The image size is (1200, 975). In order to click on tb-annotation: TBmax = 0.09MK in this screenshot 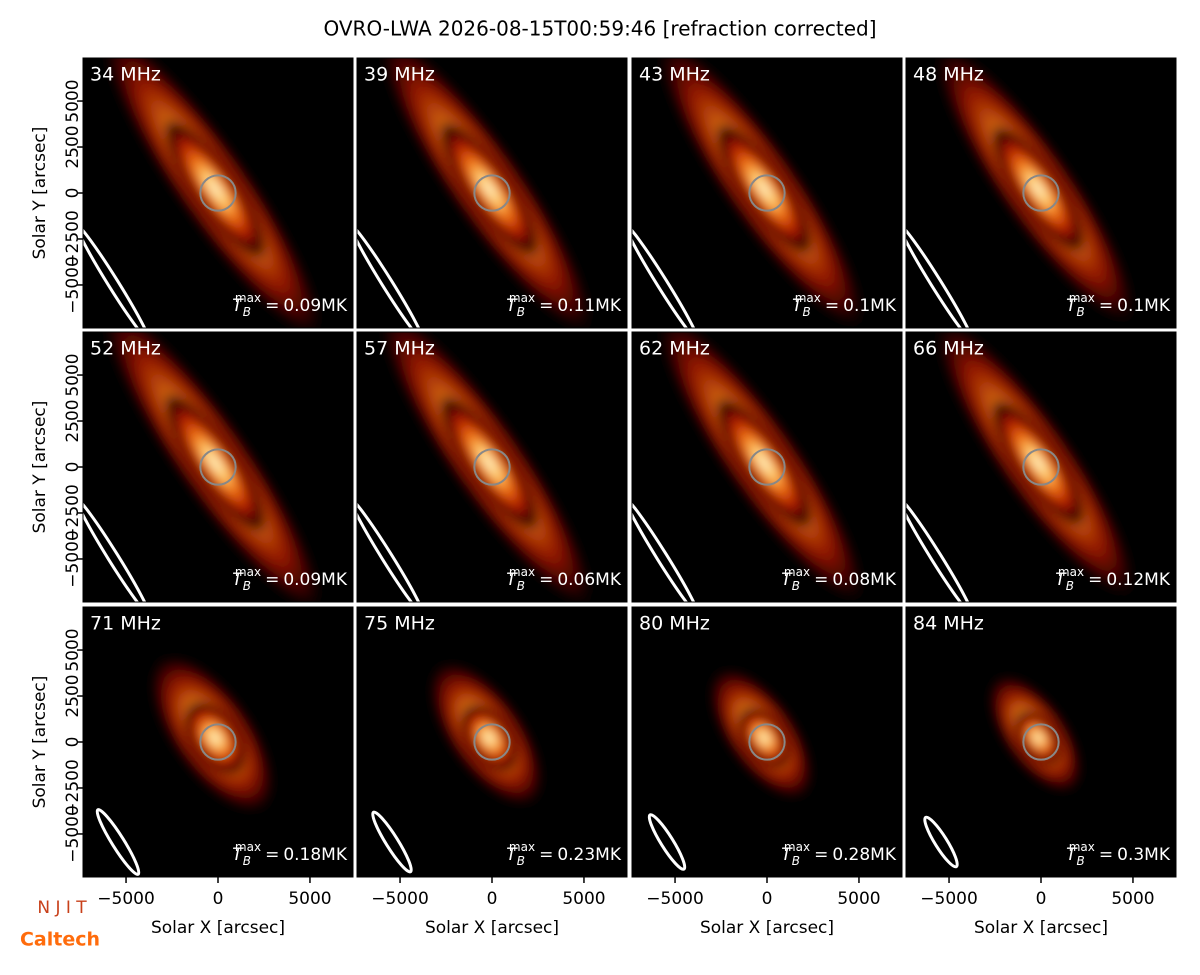, I will do `click(290, 579)`.